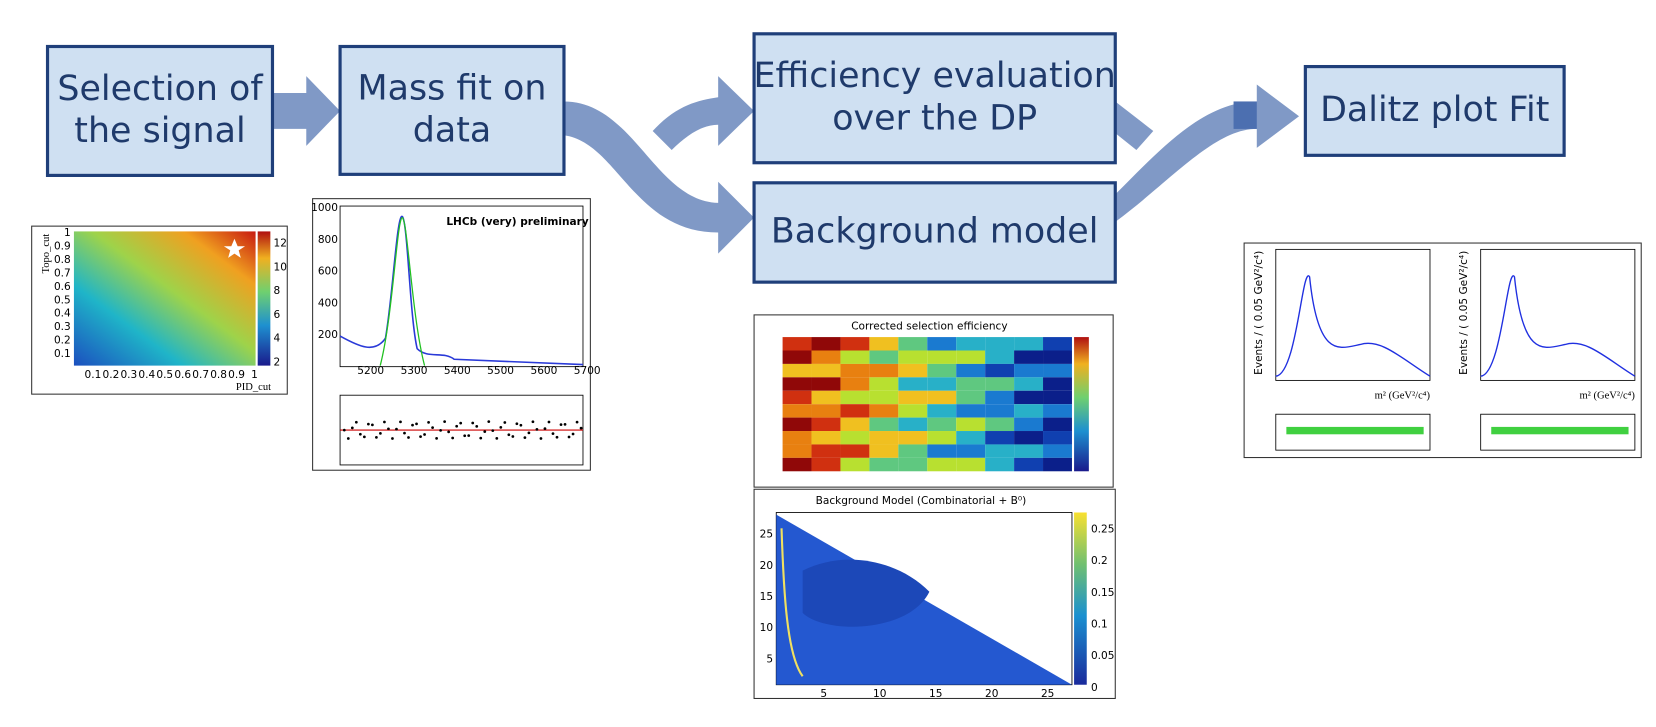 The image size is (1656, 727). I want to click on y-axis-label: Events / ( 0.05 GeV²/c⁴), so click(1259, 313).